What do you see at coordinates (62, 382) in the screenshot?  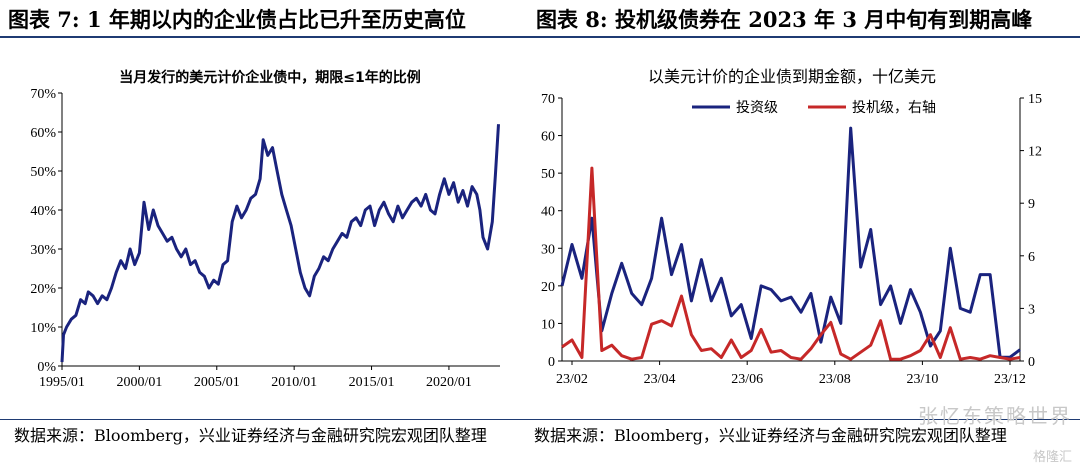 I see `x-tick-label: 1995/01` at bounding box center [62, 382].